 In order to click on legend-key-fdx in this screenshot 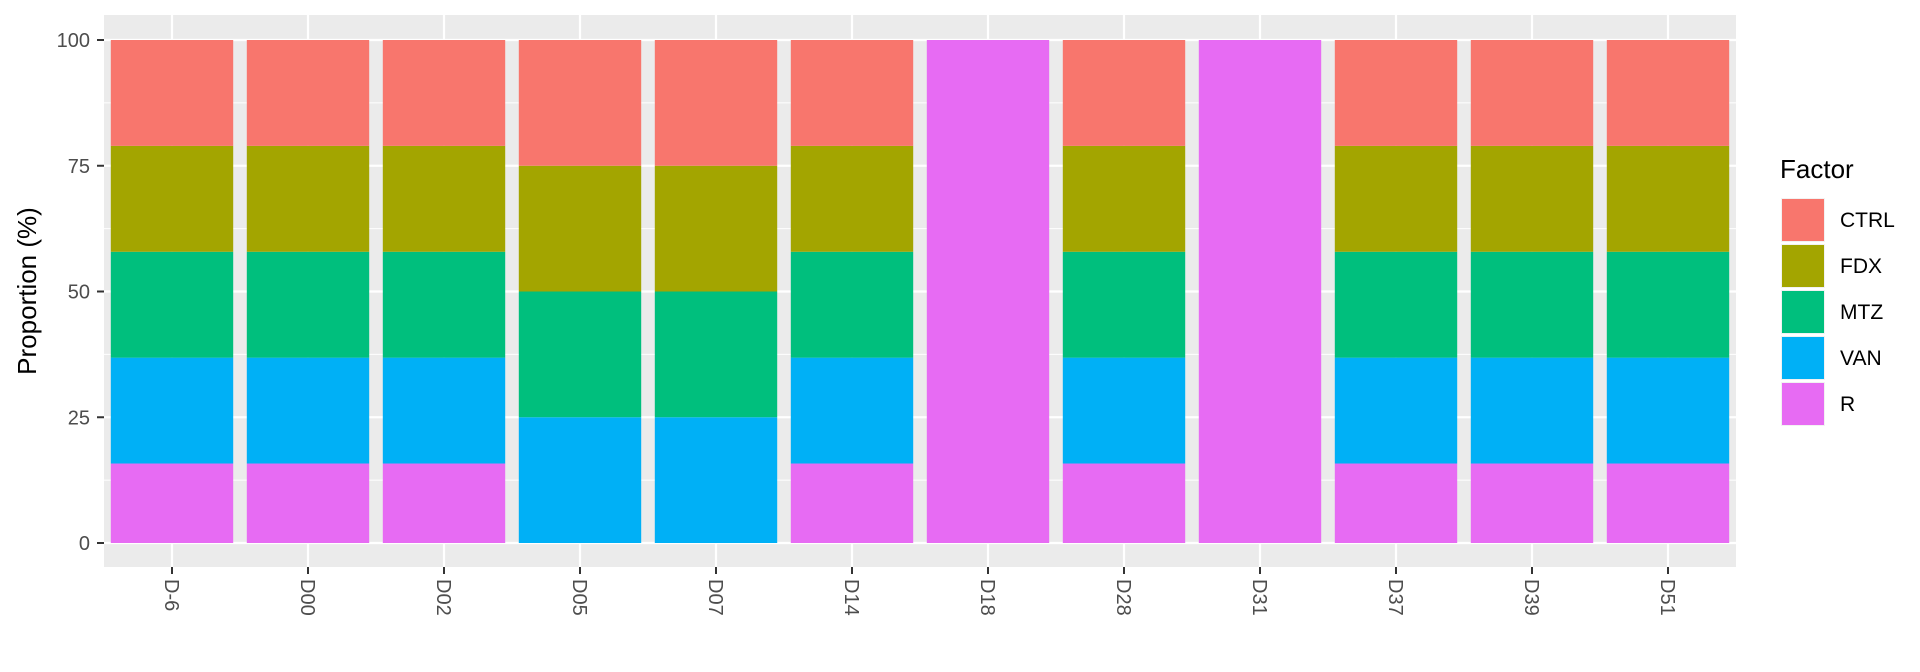, I will do `click(1803, 266)`.